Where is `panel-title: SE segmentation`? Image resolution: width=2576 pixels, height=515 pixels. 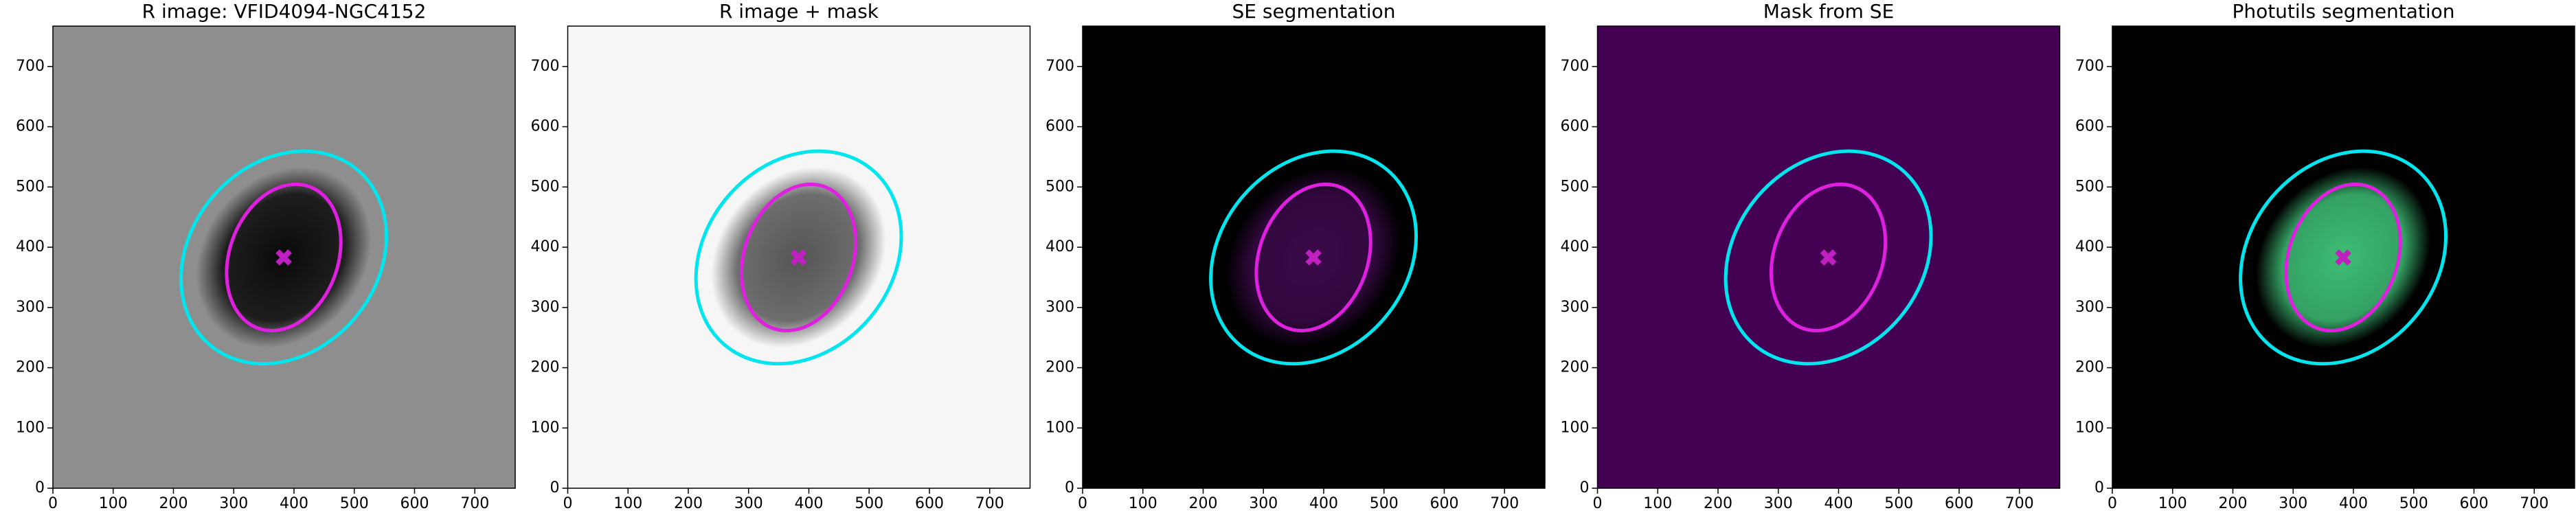
panel-title: SE segmentation is located at coordinates (1314, 11).